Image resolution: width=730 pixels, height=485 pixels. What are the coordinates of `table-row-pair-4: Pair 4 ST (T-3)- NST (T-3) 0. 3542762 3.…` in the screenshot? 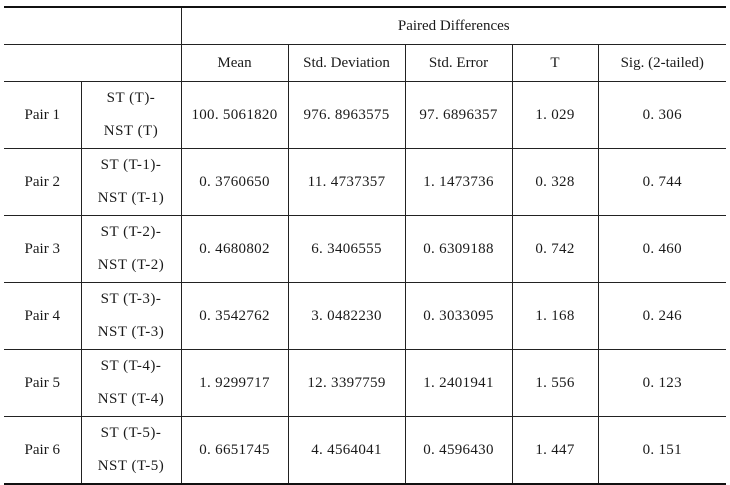 It's located at (365, 316).